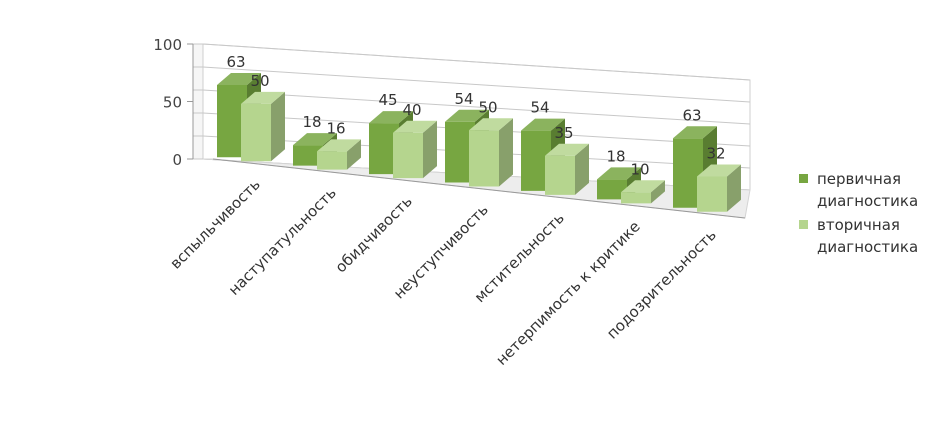 This screenshot has height=447, width=949. I want to click on y-tick-label: 100, so click(167, 45).